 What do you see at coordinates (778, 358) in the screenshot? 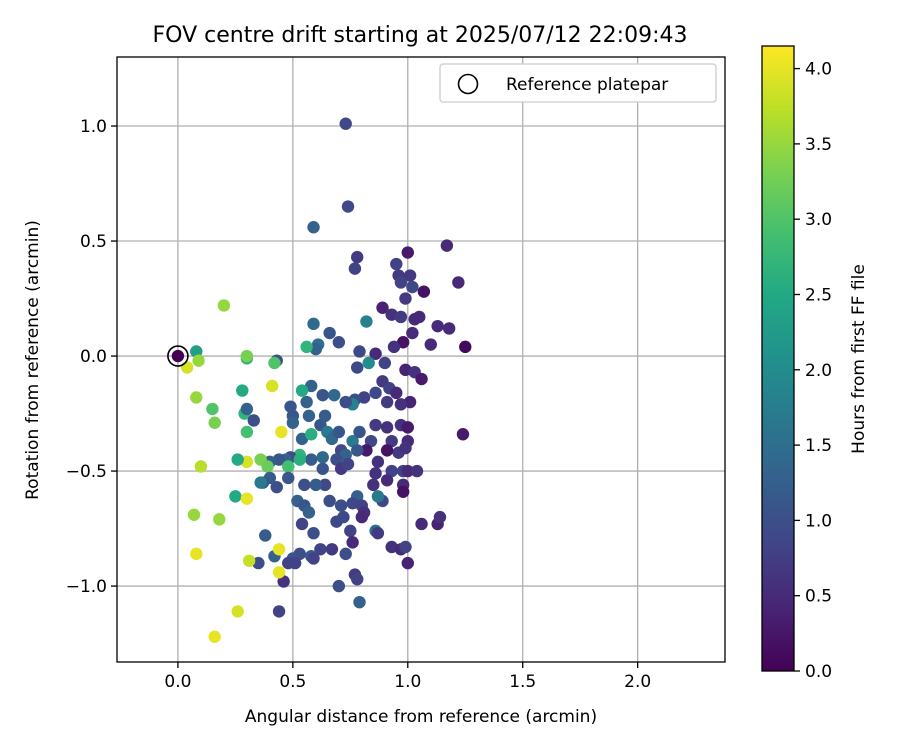
I see `colorbar-gradient` at bounding box center [778, 358].